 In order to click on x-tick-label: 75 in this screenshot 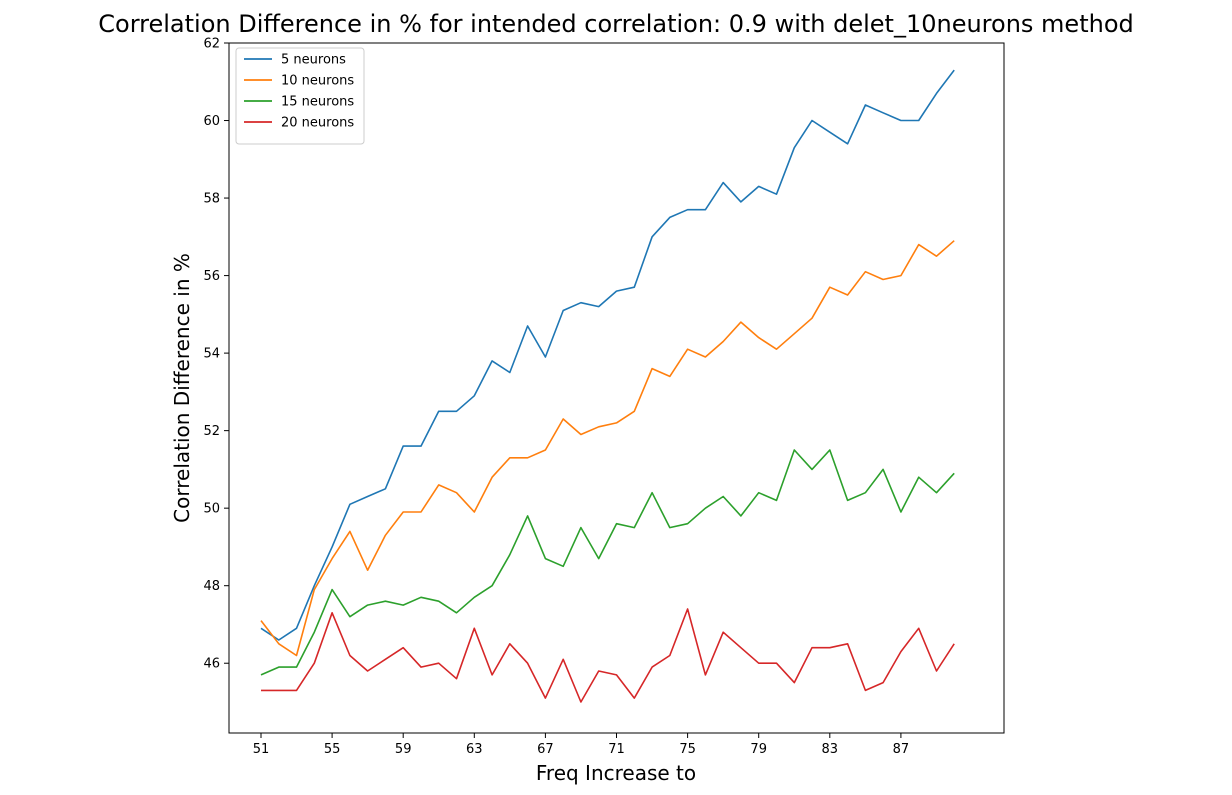, I will do `click(687, 749)`.